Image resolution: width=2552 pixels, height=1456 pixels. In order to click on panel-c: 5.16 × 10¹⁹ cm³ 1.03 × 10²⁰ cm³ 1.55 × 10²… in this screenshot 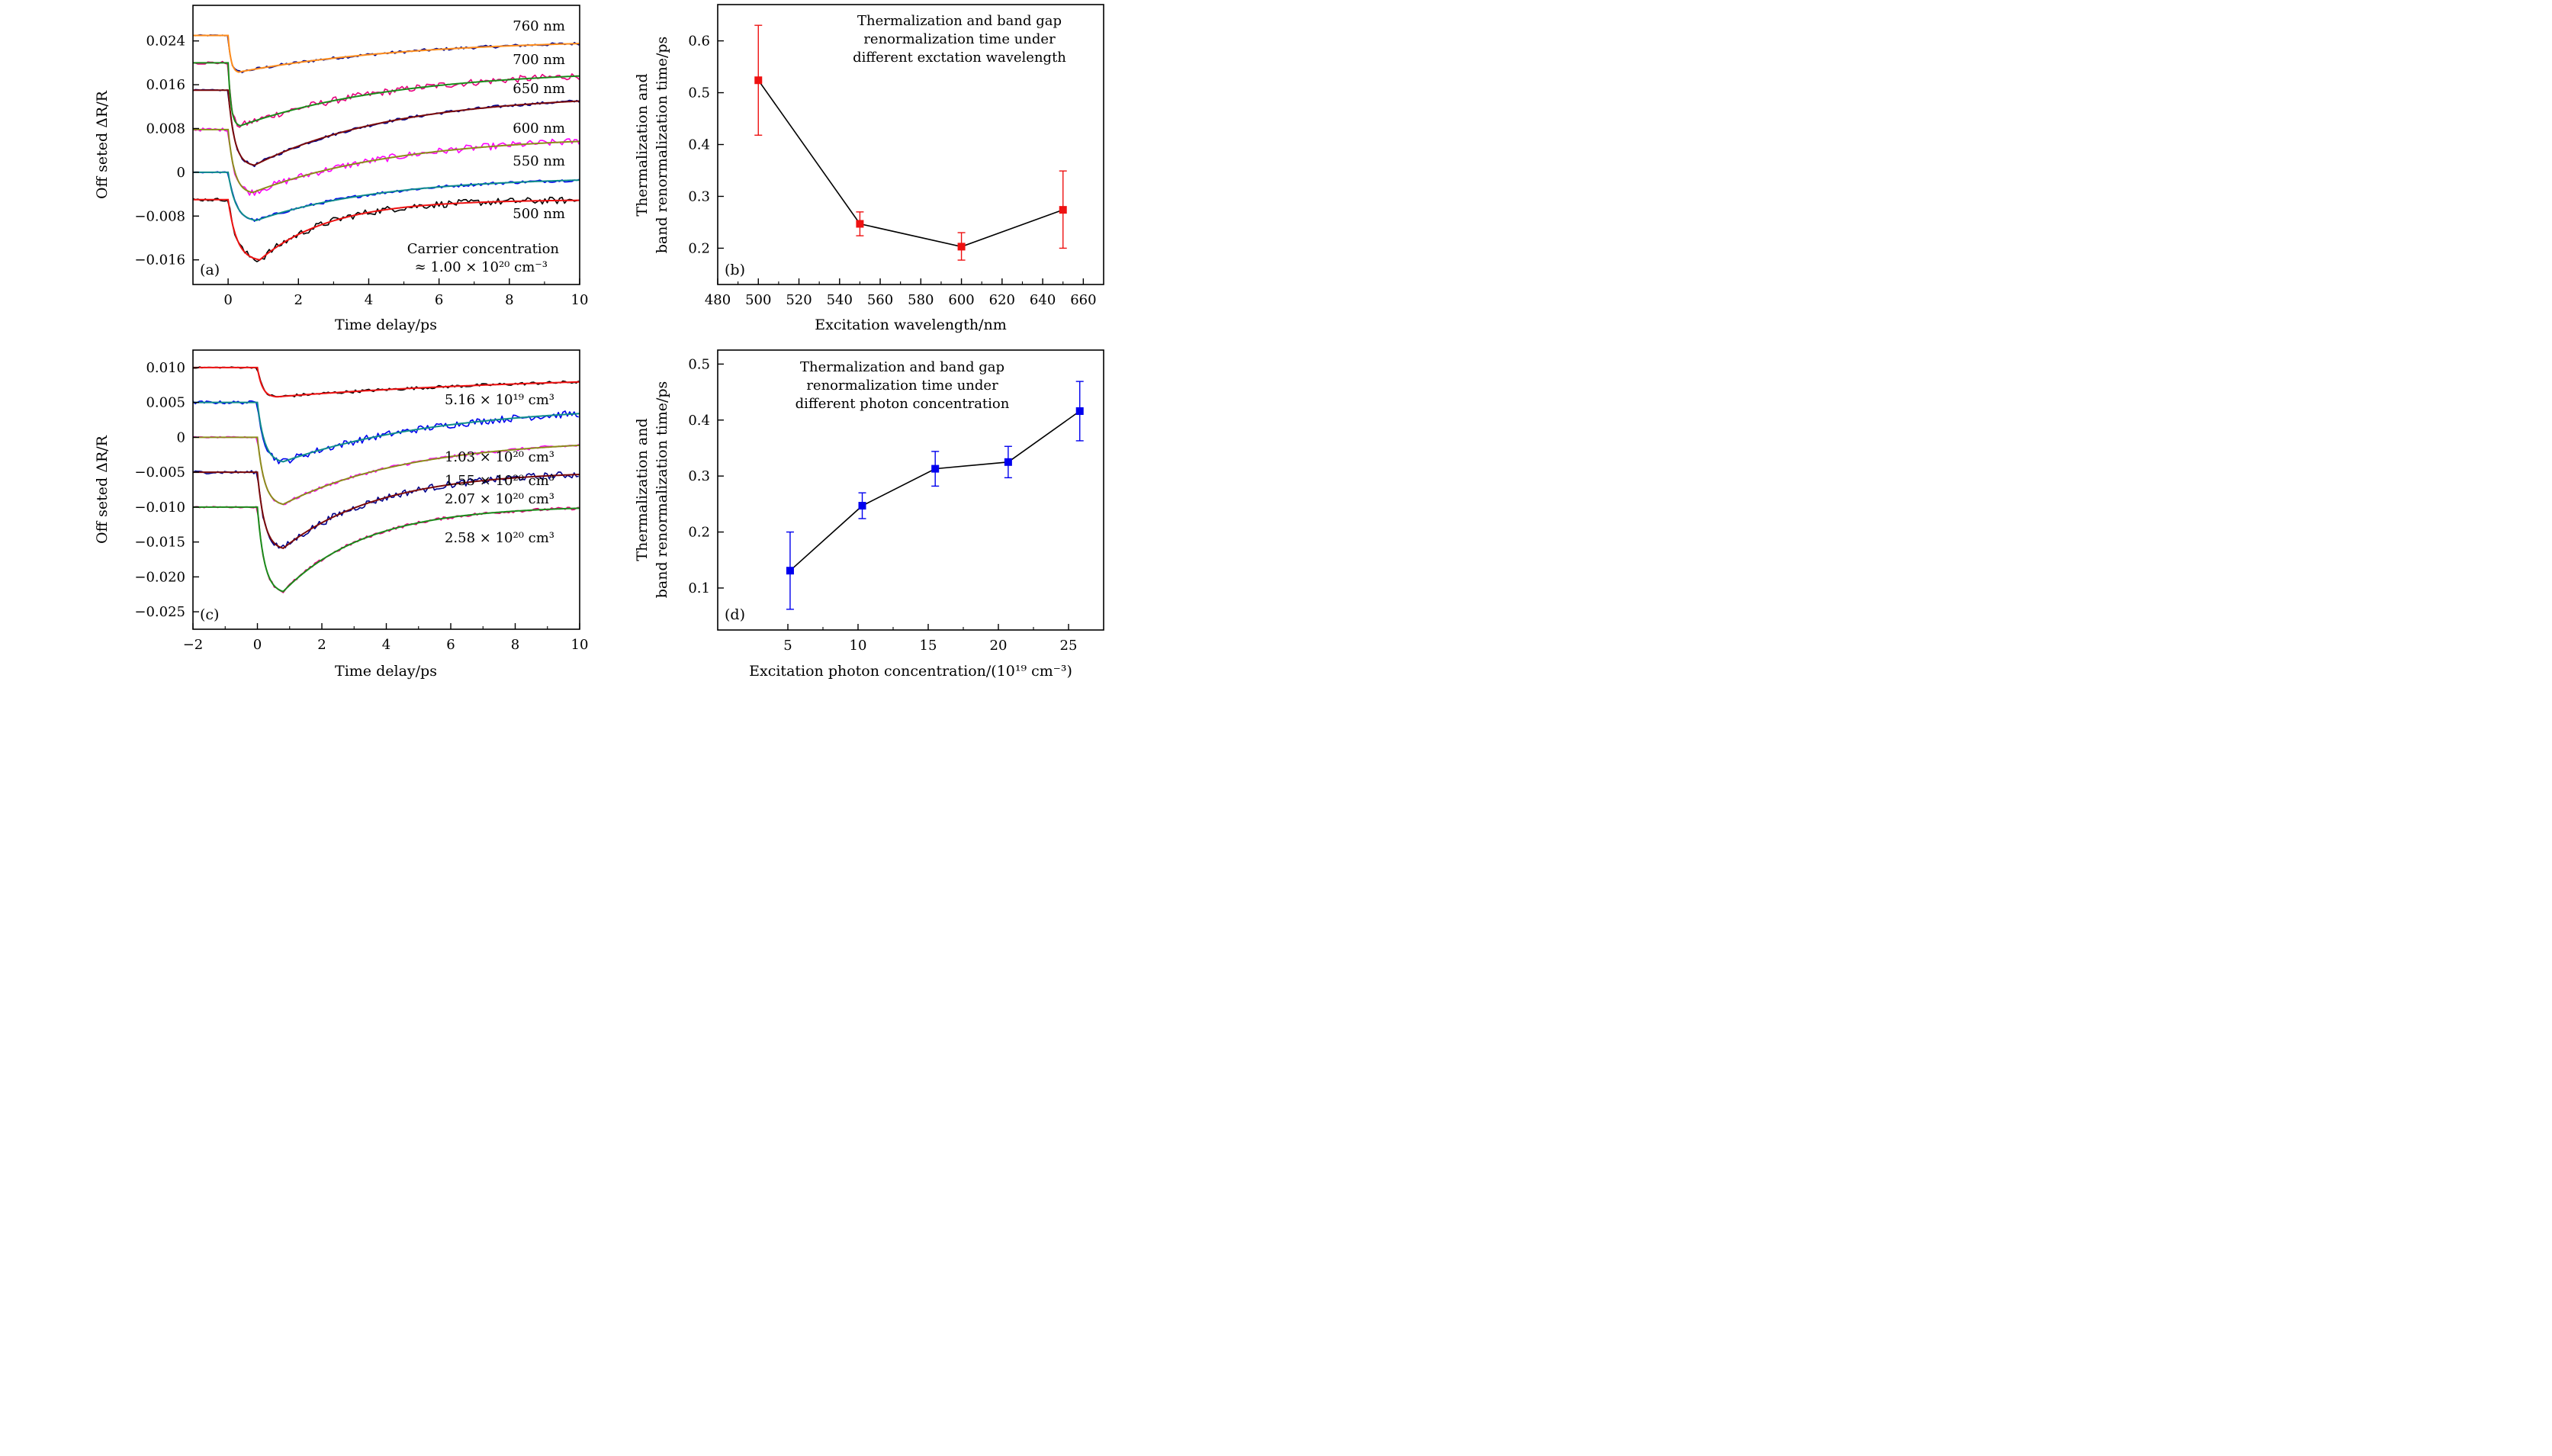, I will do `click(341, 514)`.